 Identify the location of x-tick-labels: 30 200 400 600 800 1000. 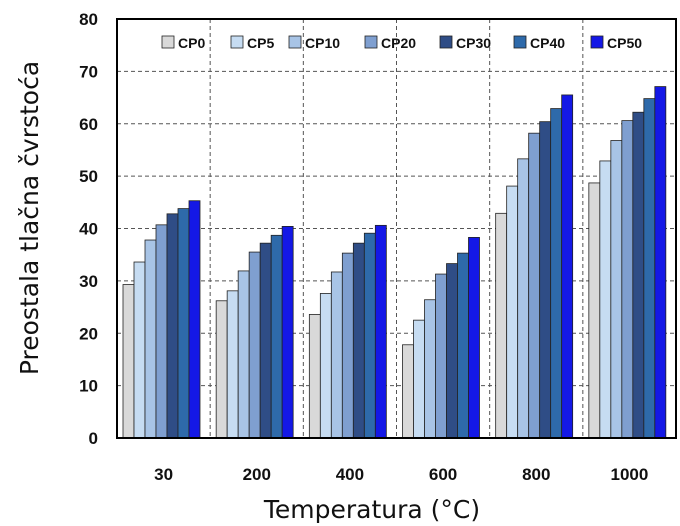
(401, 474).